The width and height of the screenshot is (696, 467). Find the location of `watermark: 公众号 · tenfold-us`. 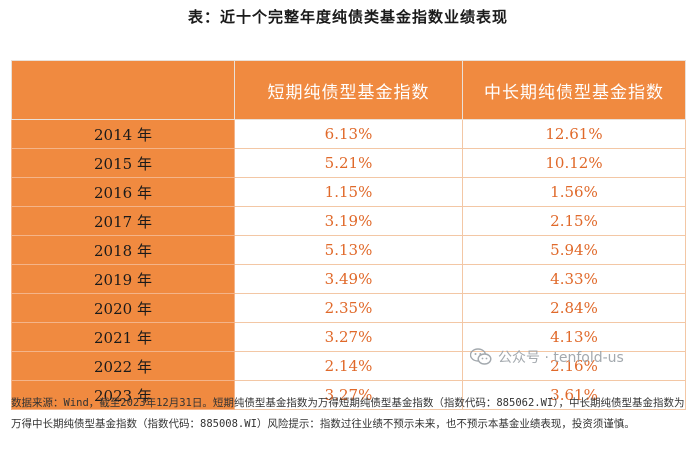

watermark: 公众号 · tenfold-us is located at coordinates (547, 357).